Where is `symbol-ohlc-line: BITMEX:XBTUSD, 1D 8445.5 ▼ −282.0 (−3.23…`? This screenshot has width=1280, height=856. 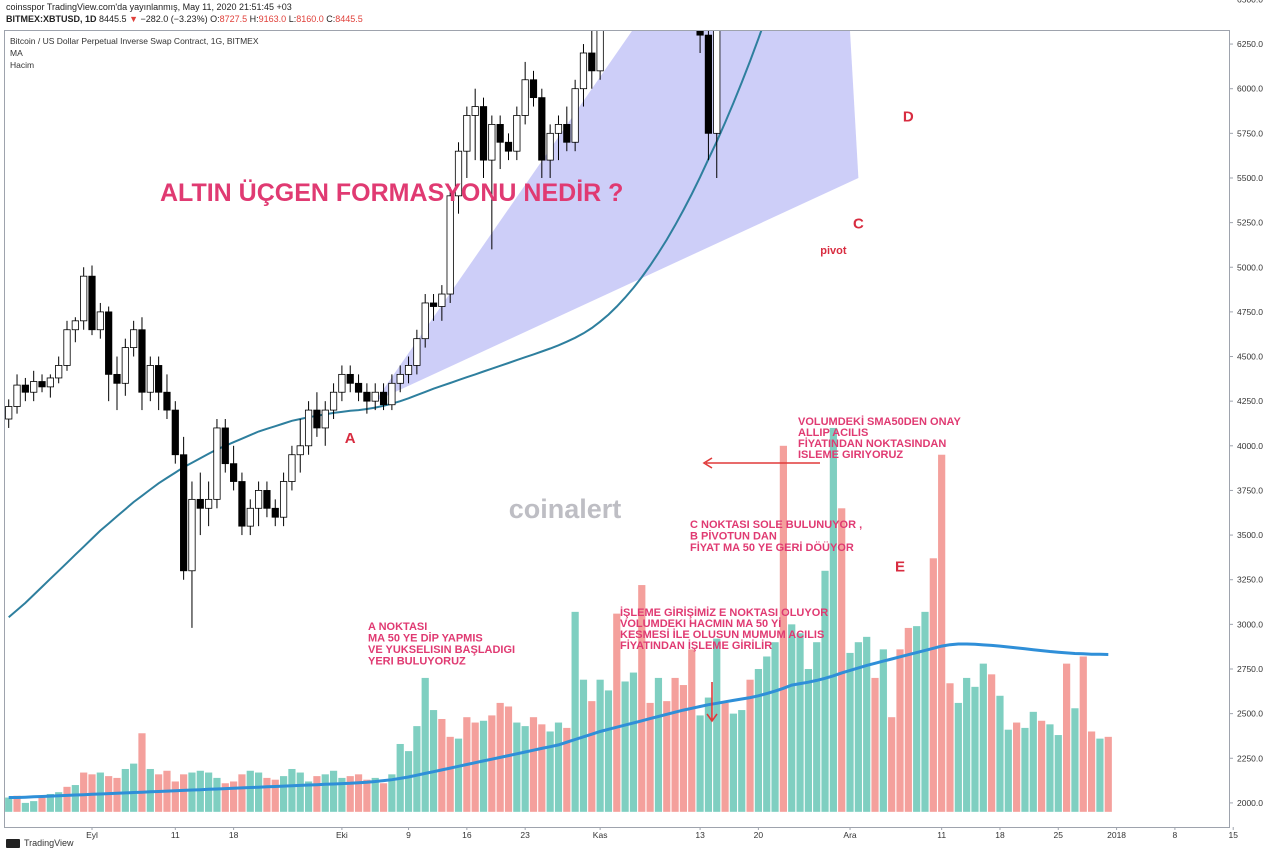 symbol-ohlc-line: BITMEX:XBTUSD, 1D 8445.5 ▼ −282.0 (−3.23… is located at coordinates (184, 19).